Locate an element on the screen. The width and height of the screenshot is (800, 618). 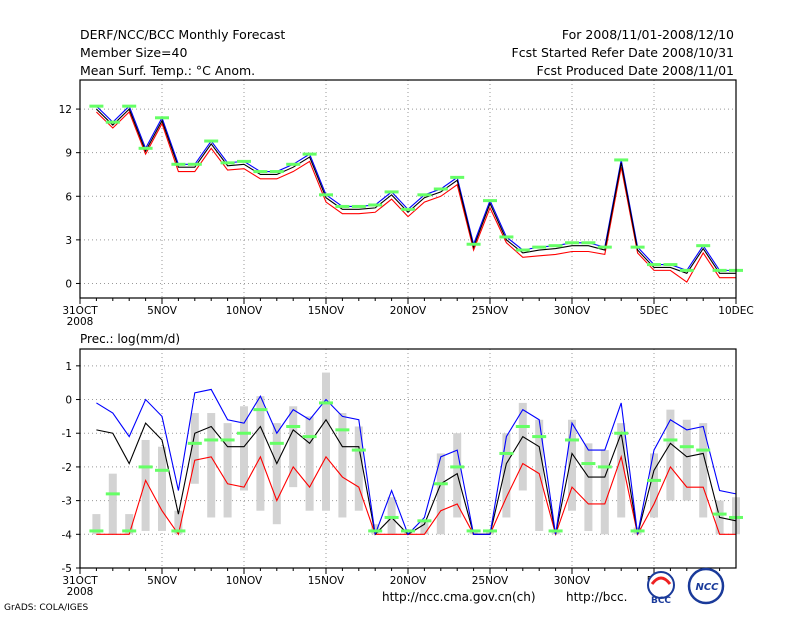
prec-xtick-label-0: 31OCT is located at coordinates (80, 581).